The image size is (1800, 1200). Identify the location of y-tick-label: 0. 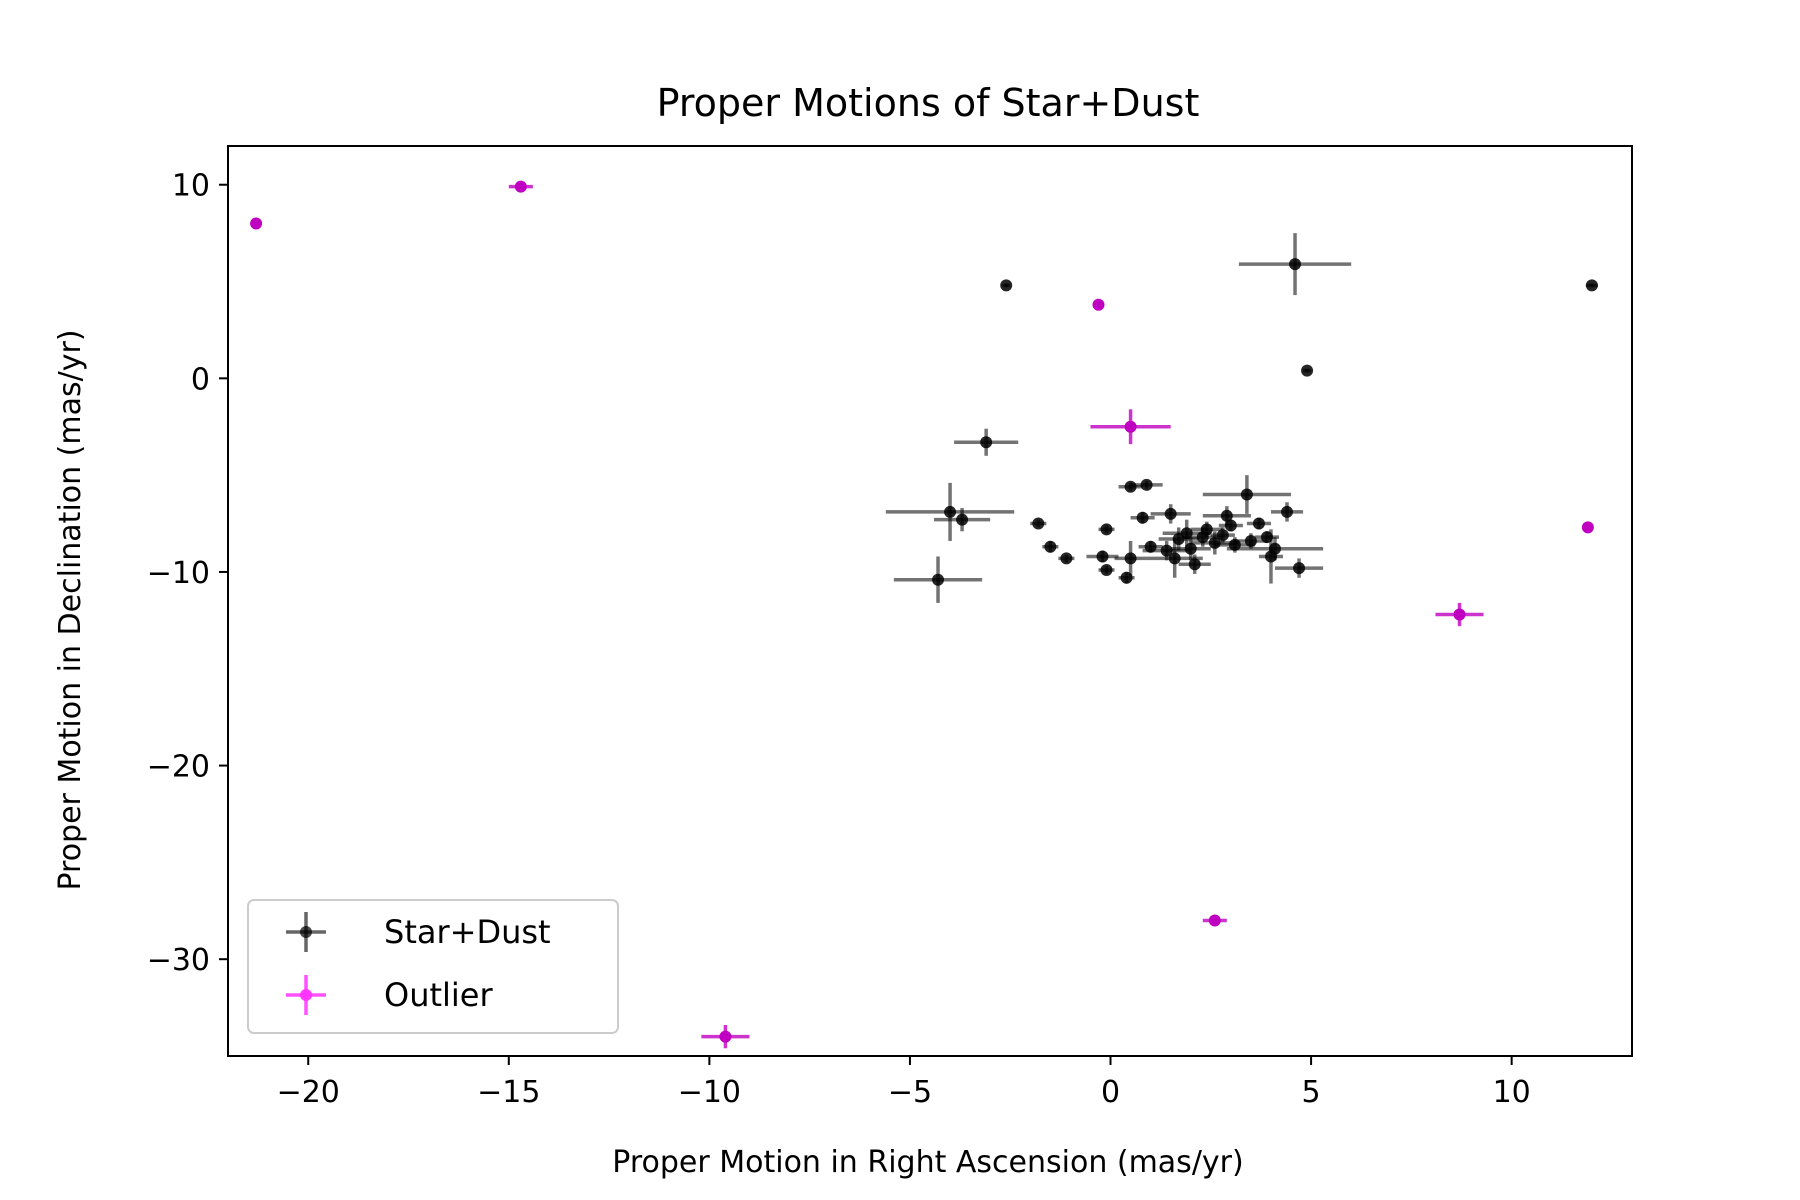
(200, 379).